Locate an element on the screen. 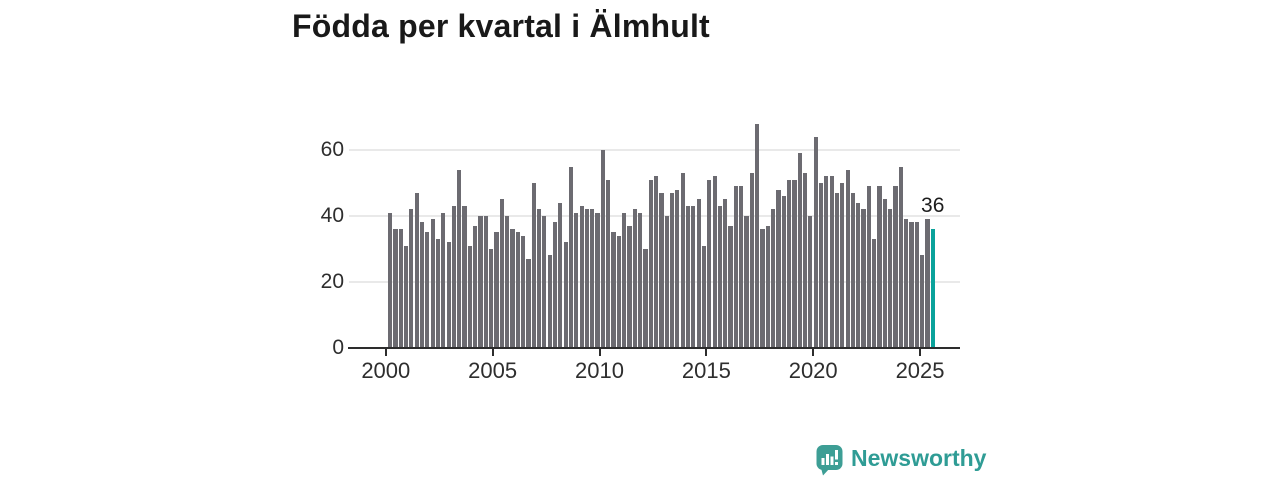 The image size is (1280, 480). bar-2020-q3 is located at coordinates (826, 262).